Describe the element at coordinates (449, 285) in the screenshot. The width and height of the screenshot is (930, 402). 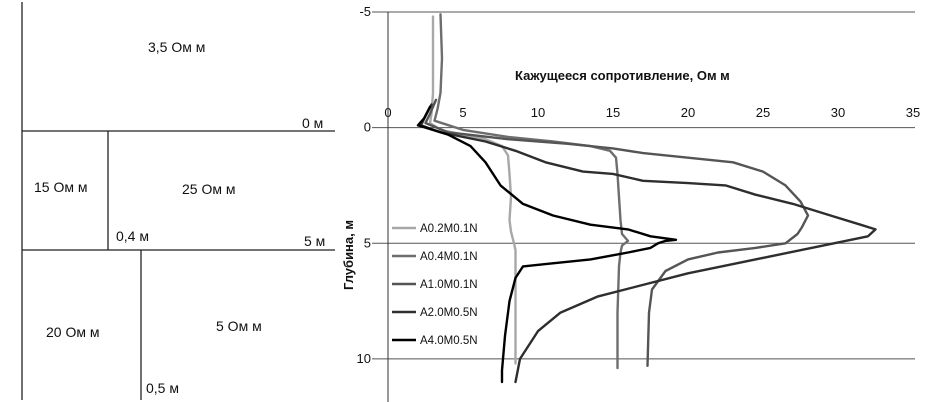
I see `legend-label: A1.0M0.1N` at that location.